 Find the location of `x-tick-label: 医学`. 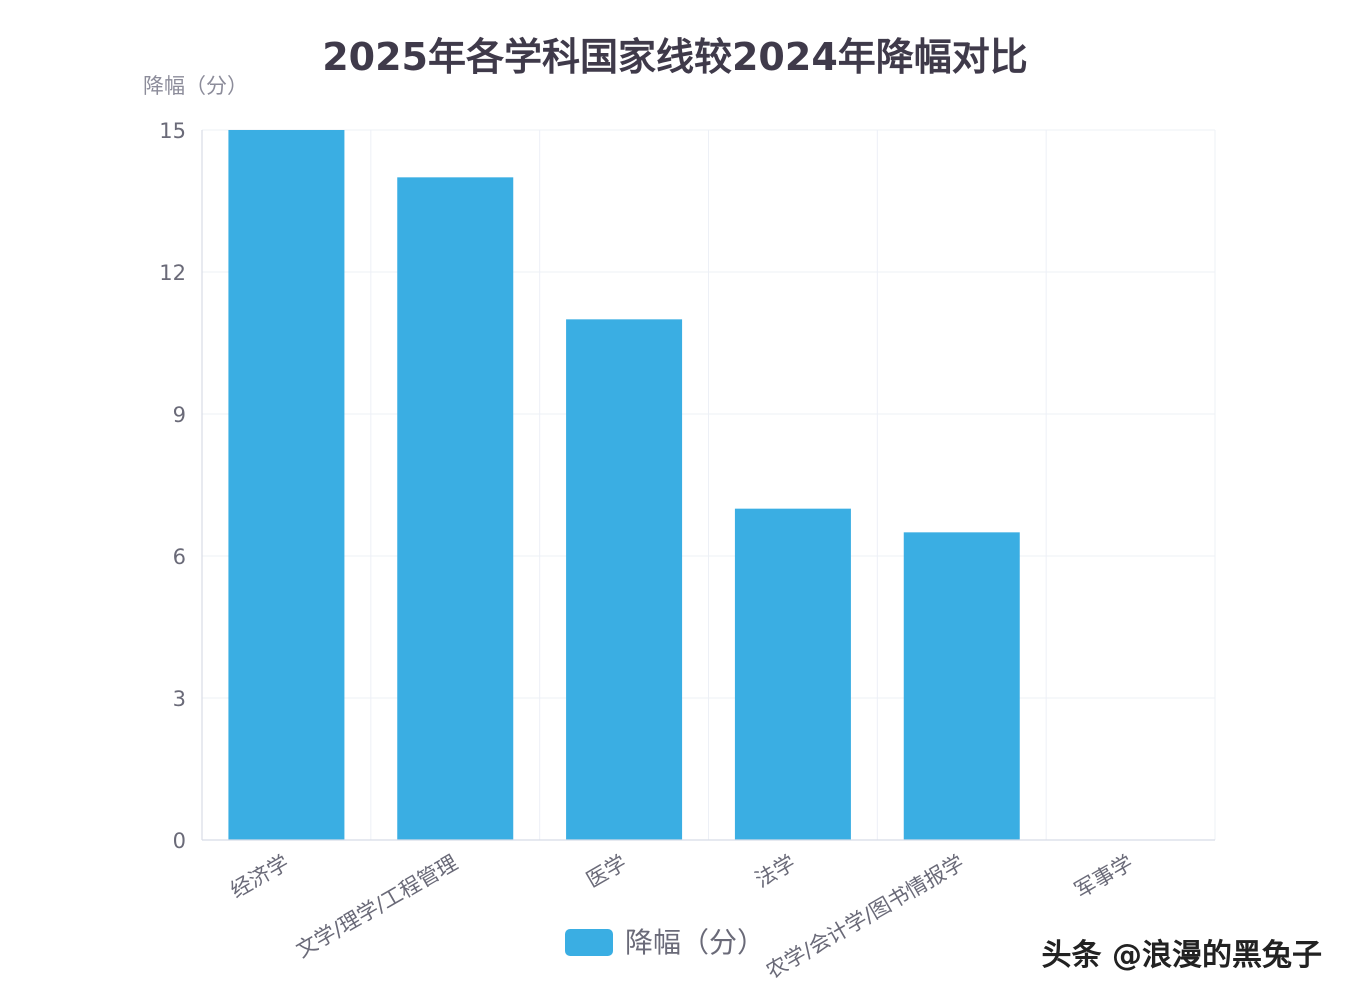

x-tick-label: 医学 is located at coordinates (606, 872).